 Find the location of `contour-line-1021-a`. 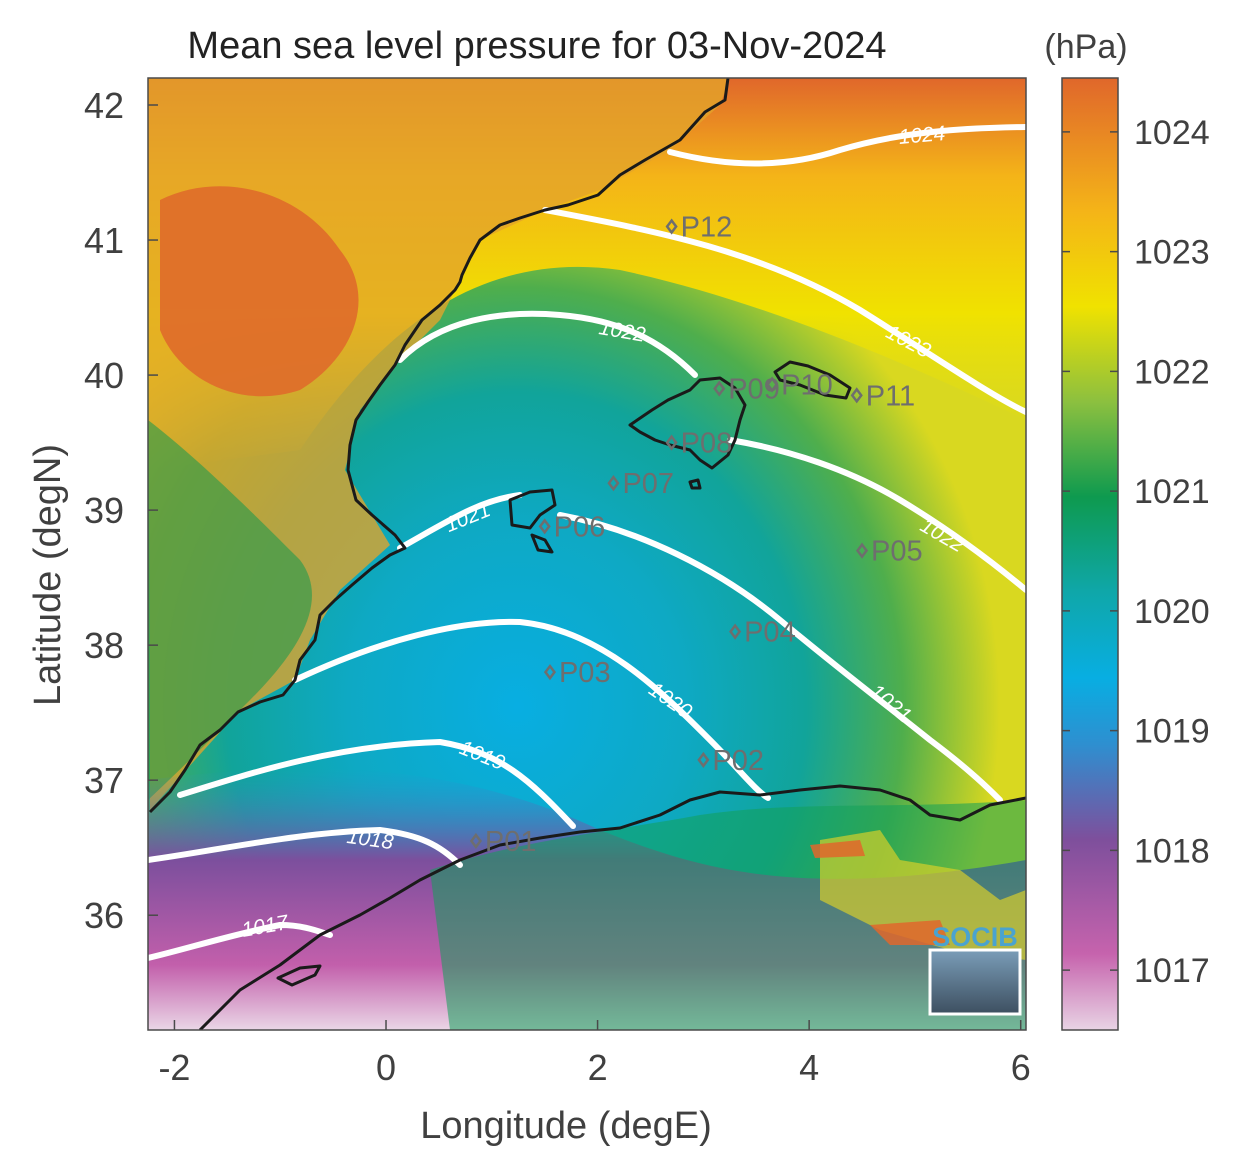

contour-line-1021-a is located at coordinates (460, 521).